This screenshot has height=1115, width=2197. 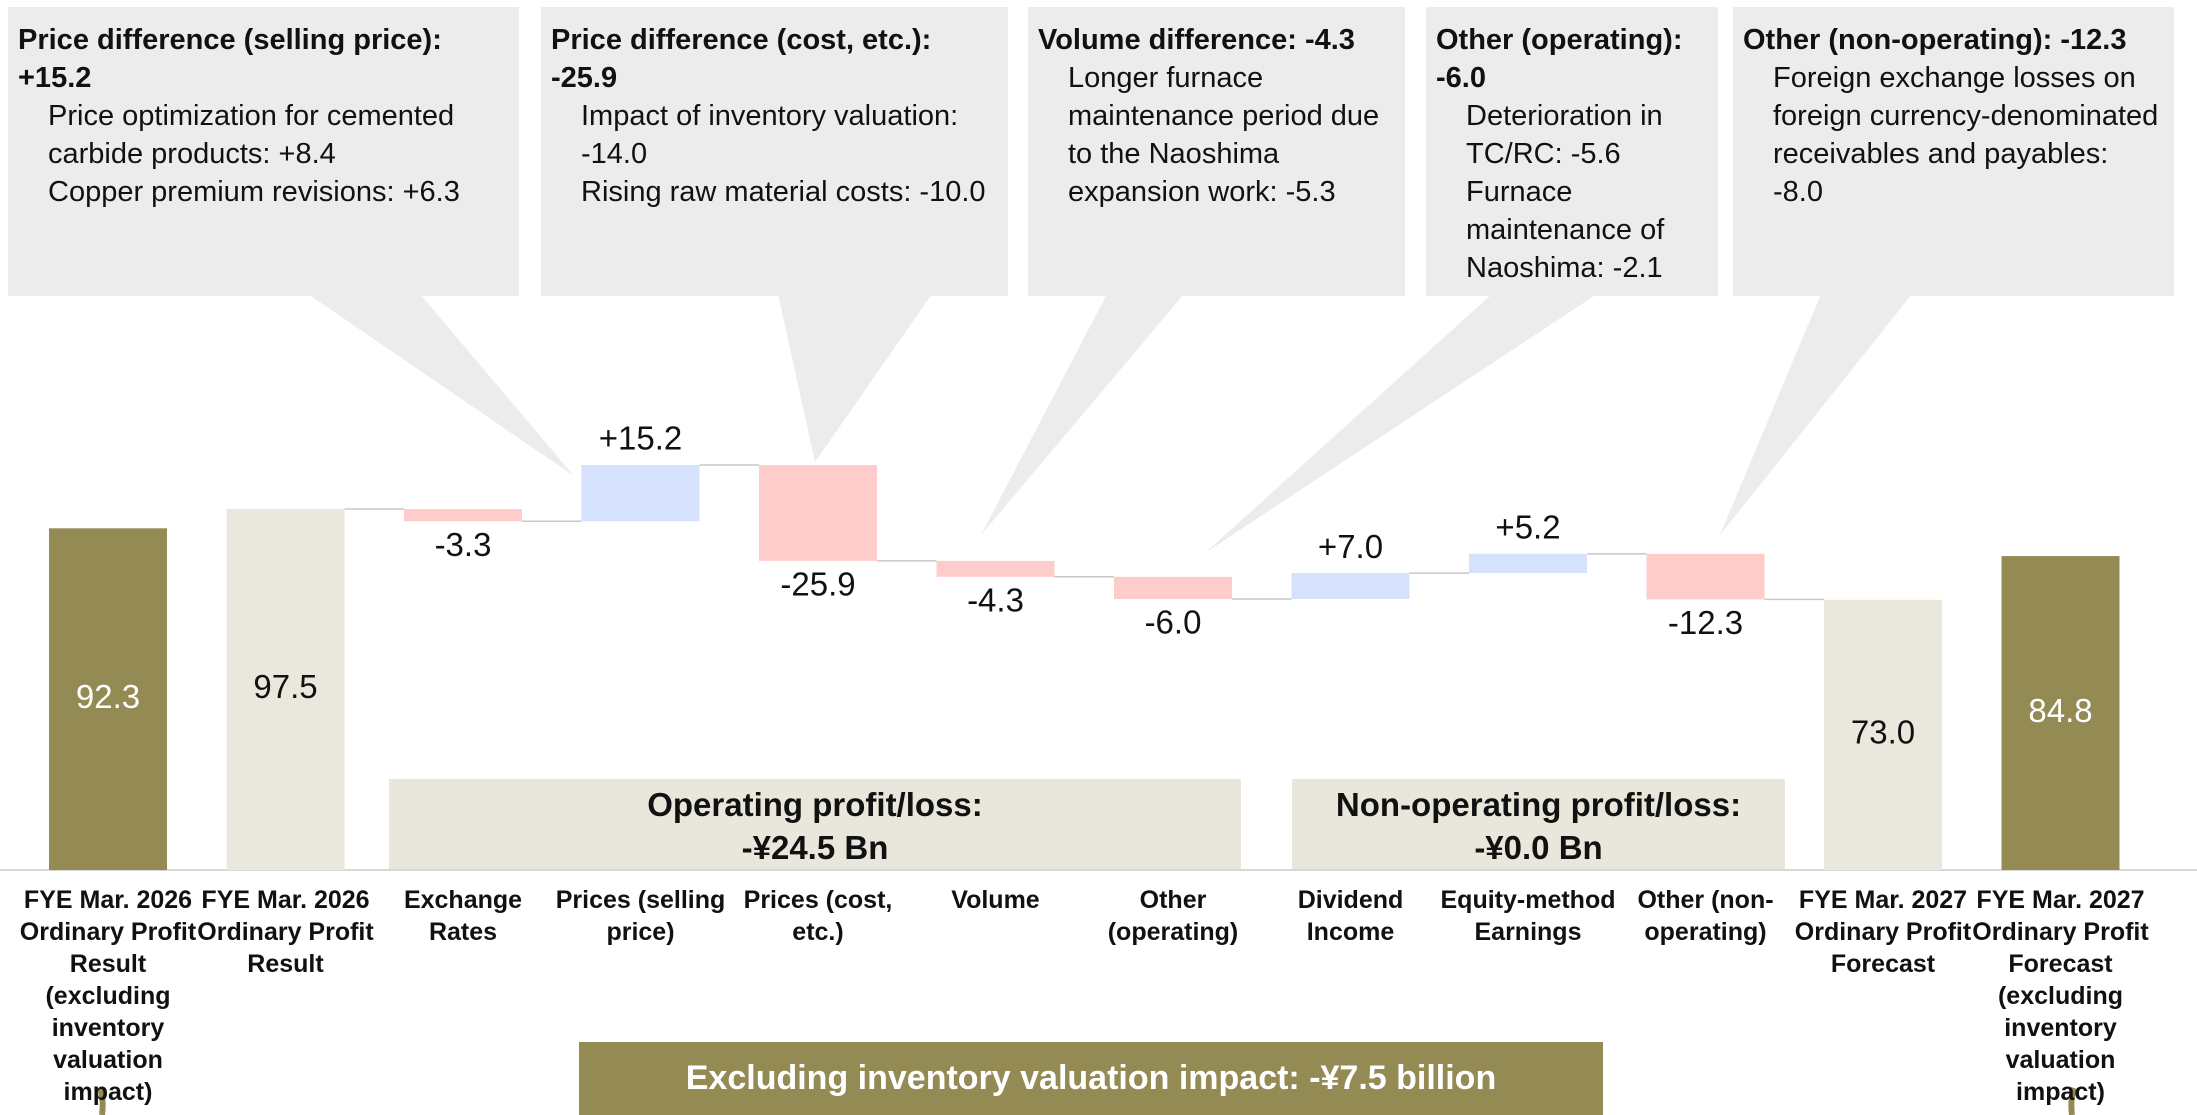 What do you see at coordinates (1559, 59) in the screenshot?
I see `callout-title: Other (operating): -6.0` at bounding box center [1559, 59].